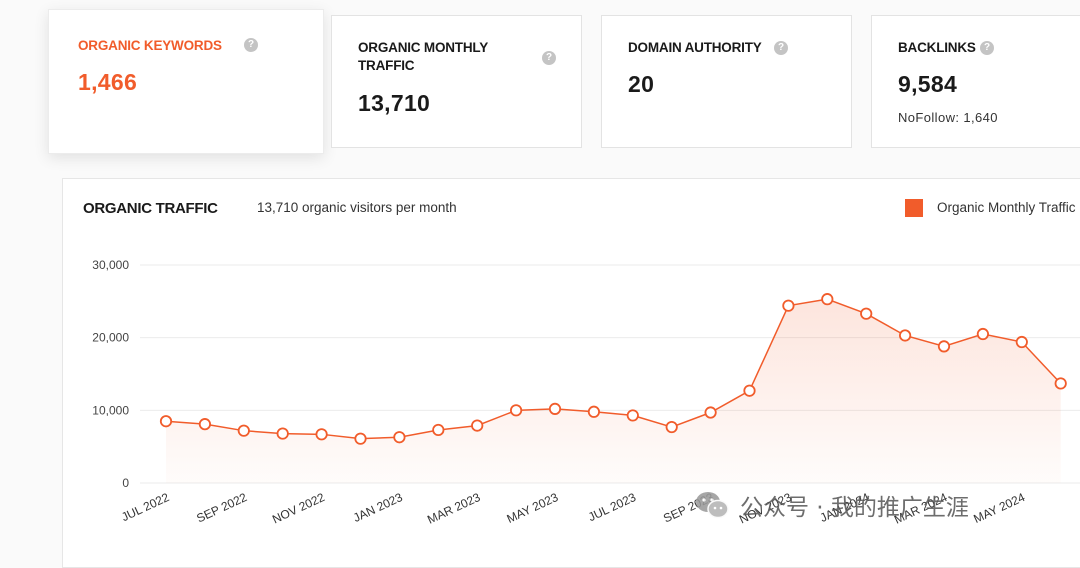 The width and height of the screenshot is (1080, 568). What do you see at coordinates (928, 84) in the screenshot?
I see `card-value: 9,584` at bounding box center [928, 84].